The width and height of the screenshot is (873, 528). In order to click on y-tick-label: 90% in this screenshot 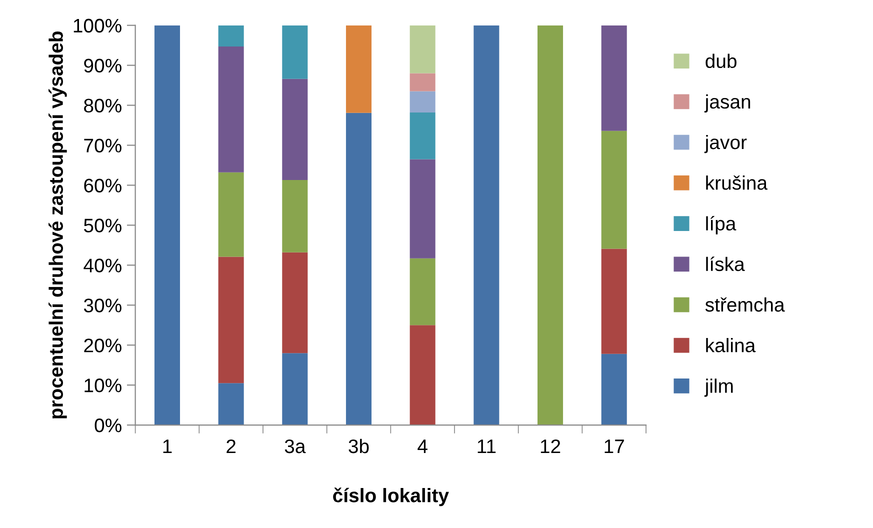, I will do `click(103, 65)`.